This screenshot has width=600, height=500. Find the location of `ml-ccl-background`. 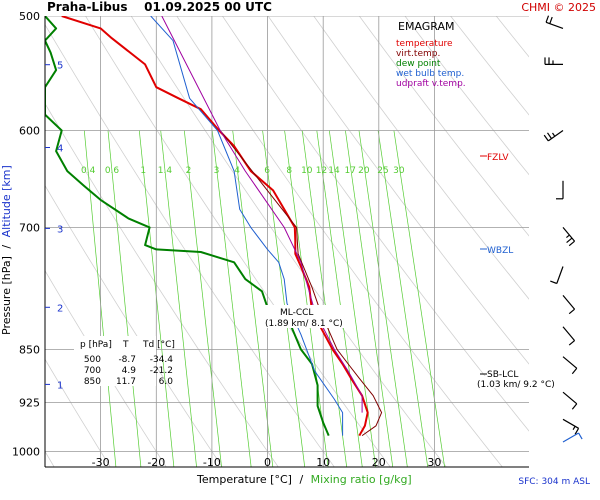

ml-ccl-background is located at coordinates (305, 316).